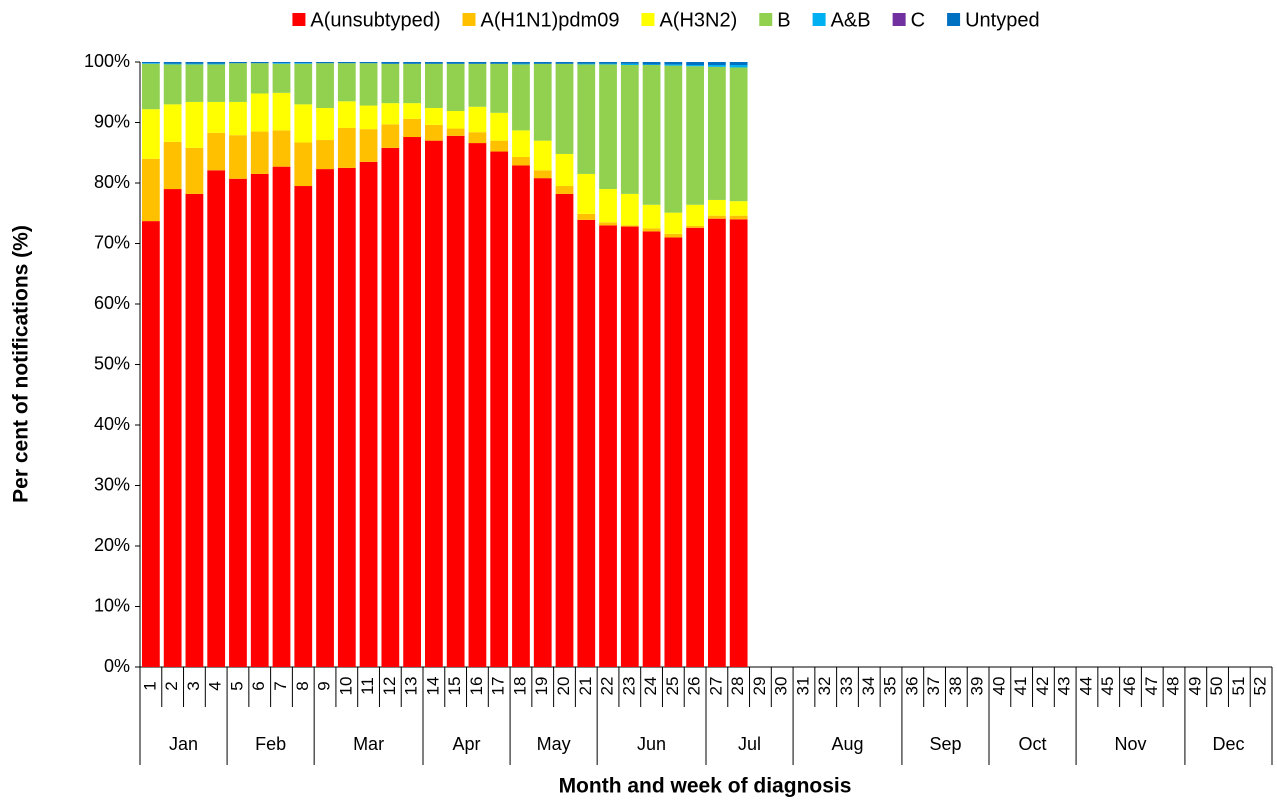 The width and height of the screenshot is (1277, 800). What do you see at coordinates (1151, 686) in the screenshot?
I see `x-tick-label: 47` at bounding box center [1151, 686].